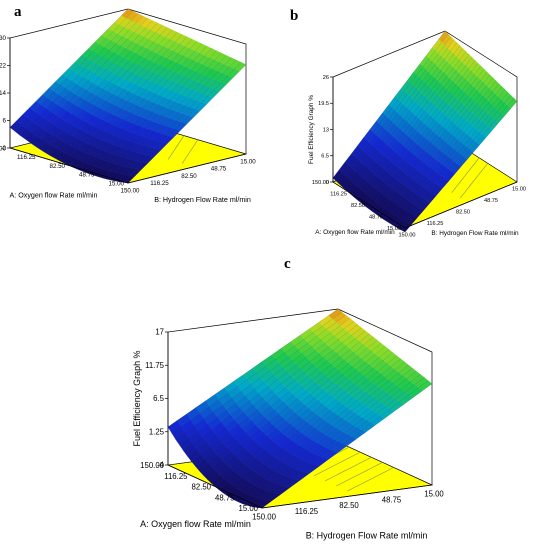 The width and height of the screenshot is (541, 550). What do you see at coordinates (5, 121) in the screenshot?
I see `z-tick-label: 6` at bounding box center [5, 121].